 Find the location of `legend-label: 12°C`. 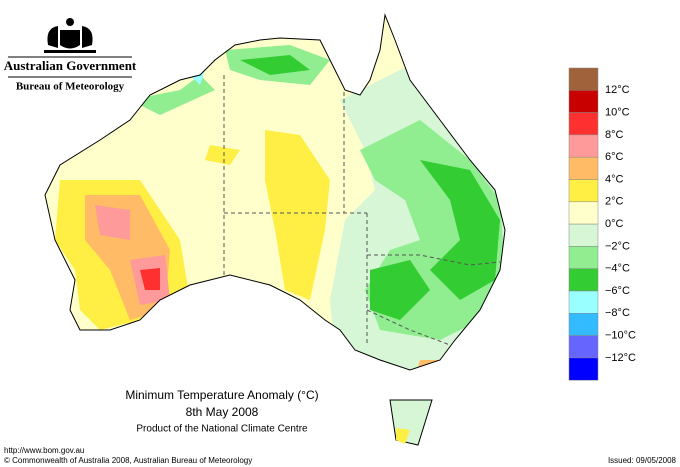

legend-label: 12°C is located at coordinates (617, 90).